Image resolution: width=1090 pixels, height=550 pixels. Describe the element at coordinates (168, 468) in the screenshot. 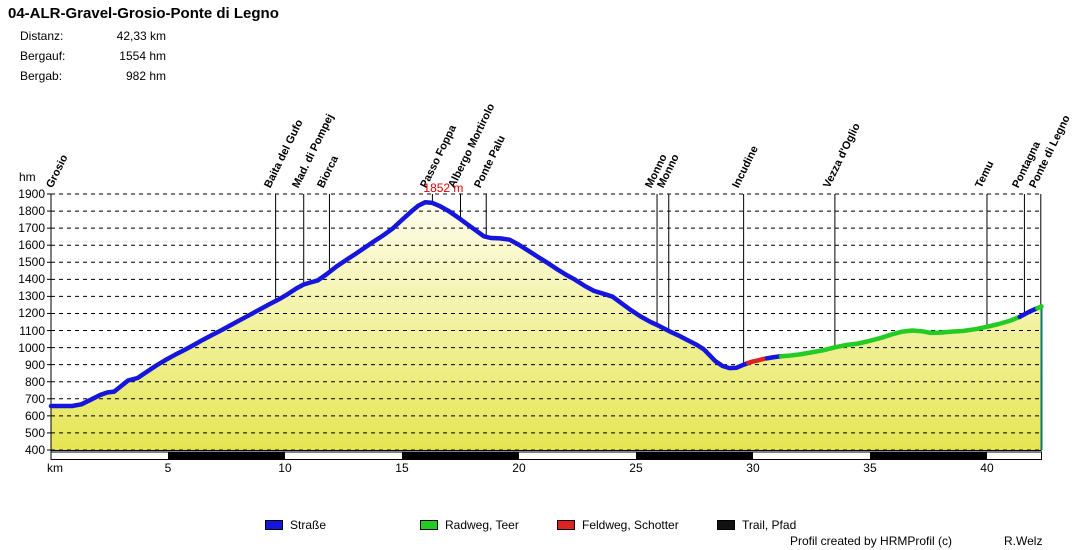

I see `x-tick-label: 5` at that location.